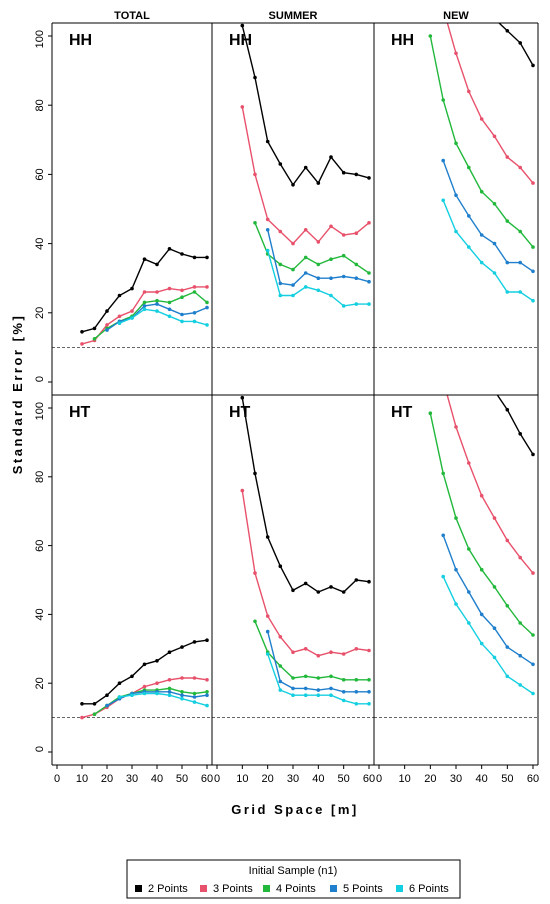  What do you see at coordinates (456, 16) in the screenshot?
I see `column-title: NEW` at bounding box center [456, 16].